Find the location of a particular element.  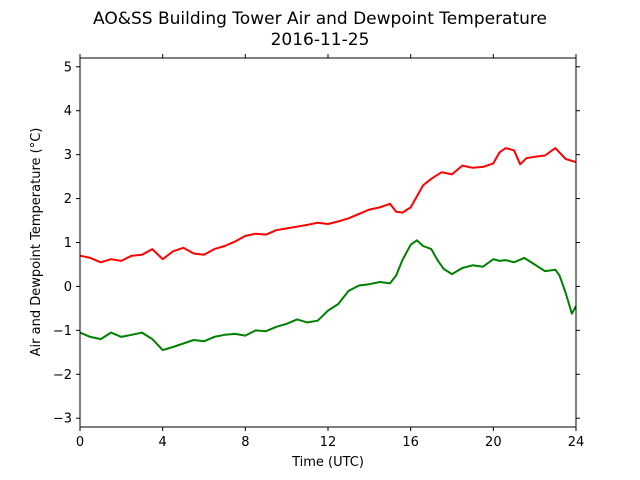

x-tick-label: 16 is located at coordinates (410, 442).